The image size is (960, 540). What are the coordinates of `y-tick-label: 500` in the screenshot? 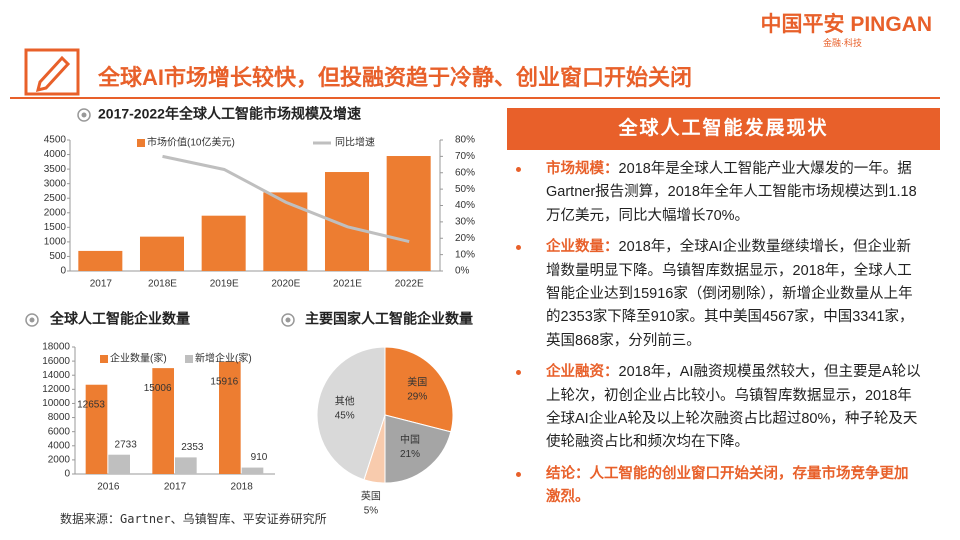 It's located at (57, 256).